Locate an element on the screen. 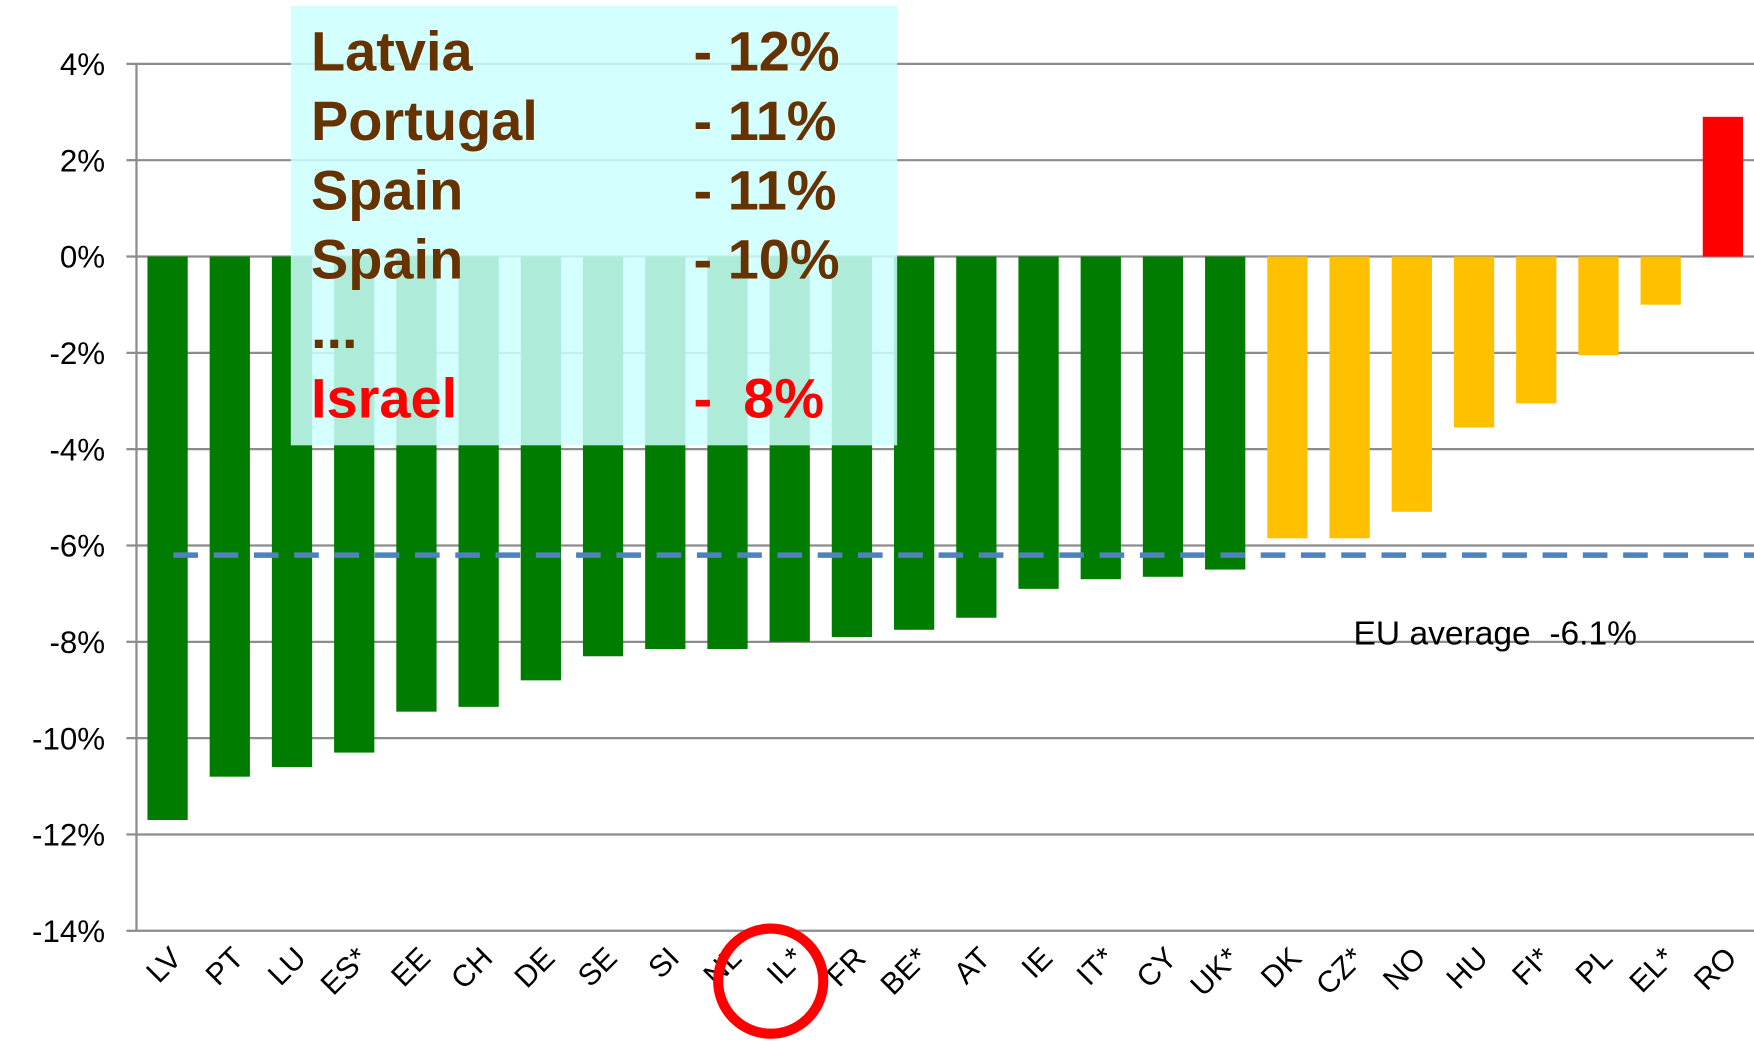  x-tick-label: ES* is located at coordinates (345, 971).